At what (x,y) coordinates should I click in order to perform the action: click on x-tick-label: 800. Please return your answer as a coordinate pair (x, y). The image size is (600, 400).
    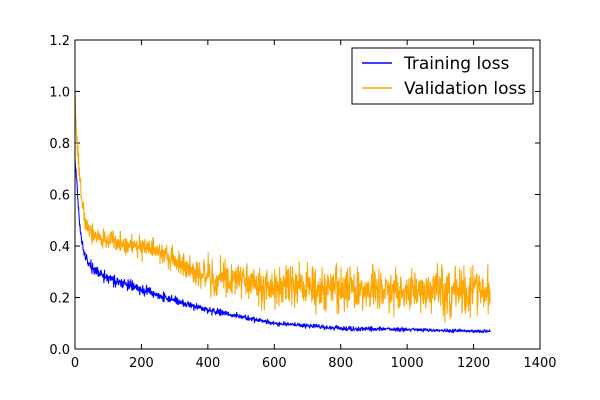
    Looking at the image, I should click on (340, 363).